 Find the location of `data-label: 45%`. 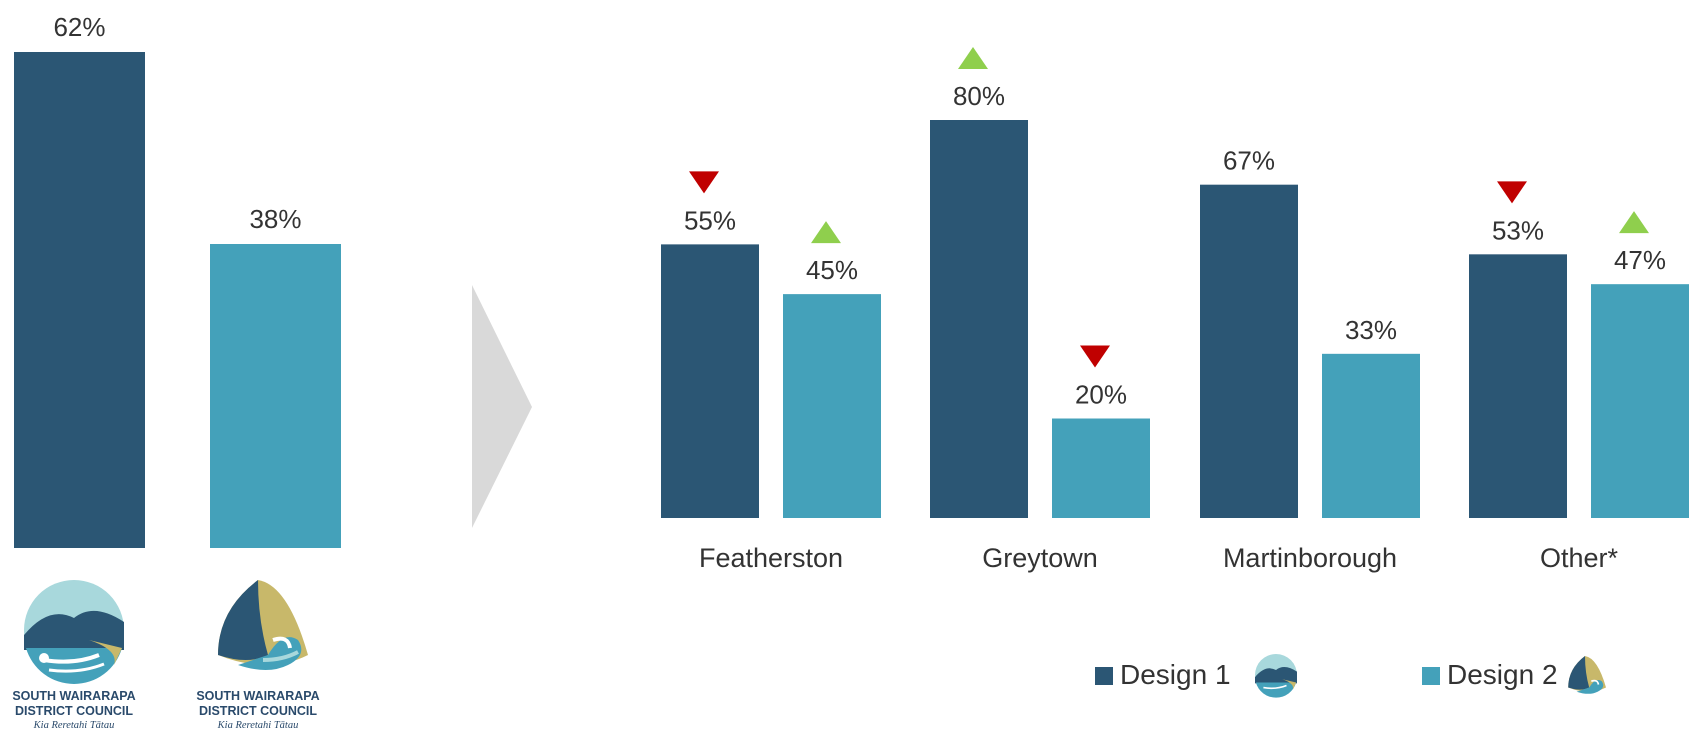

data-label: 45% is located at coordinates (832, 270).